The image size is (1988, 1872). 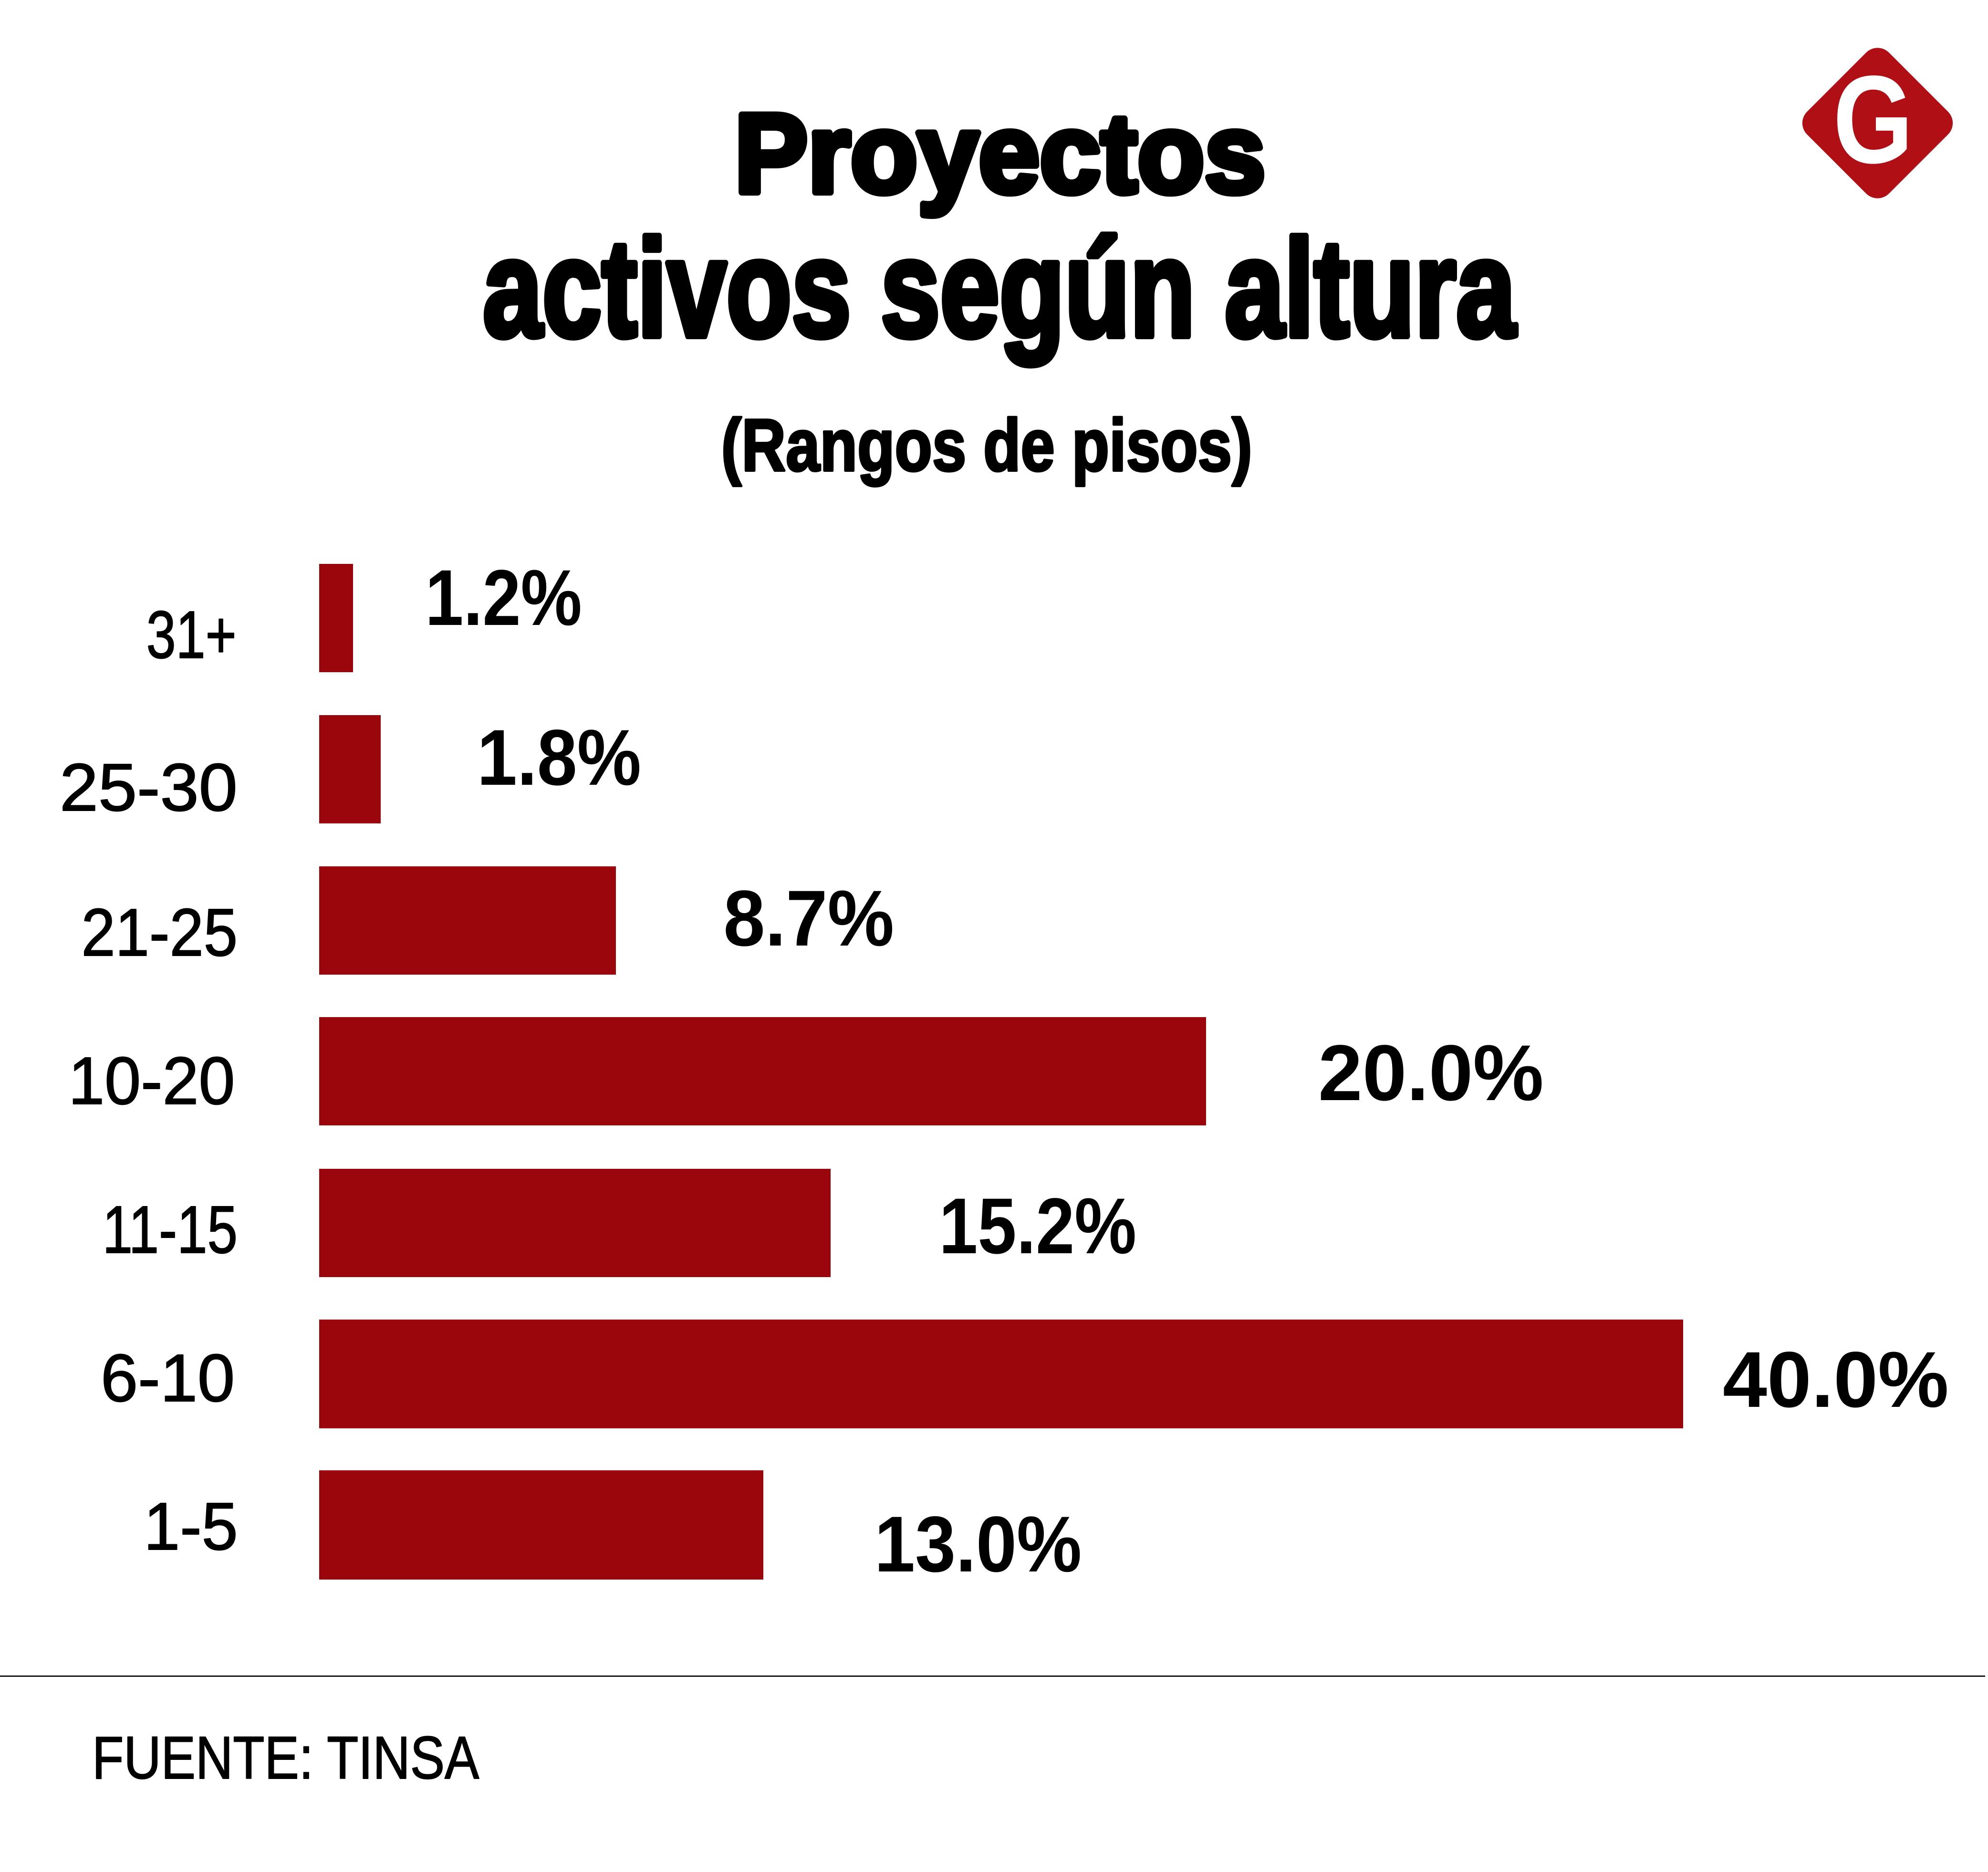 What do you see at coordinates (191, 1526) in the screenshot?
I see `svg-text: 1-5` at bounding box center [191, 1526].